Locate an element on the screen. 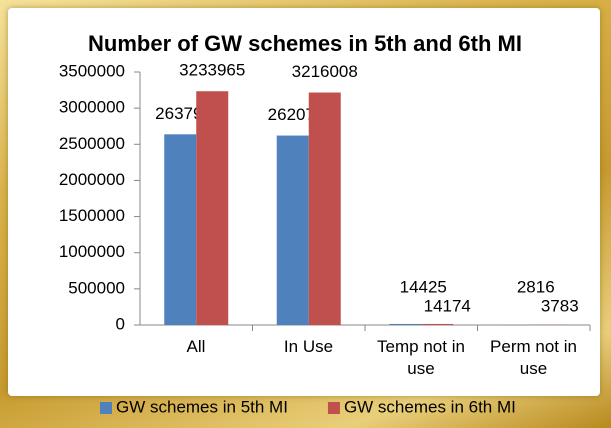  x-tick-label: Temp not in use is located at coordinates (421, 357).